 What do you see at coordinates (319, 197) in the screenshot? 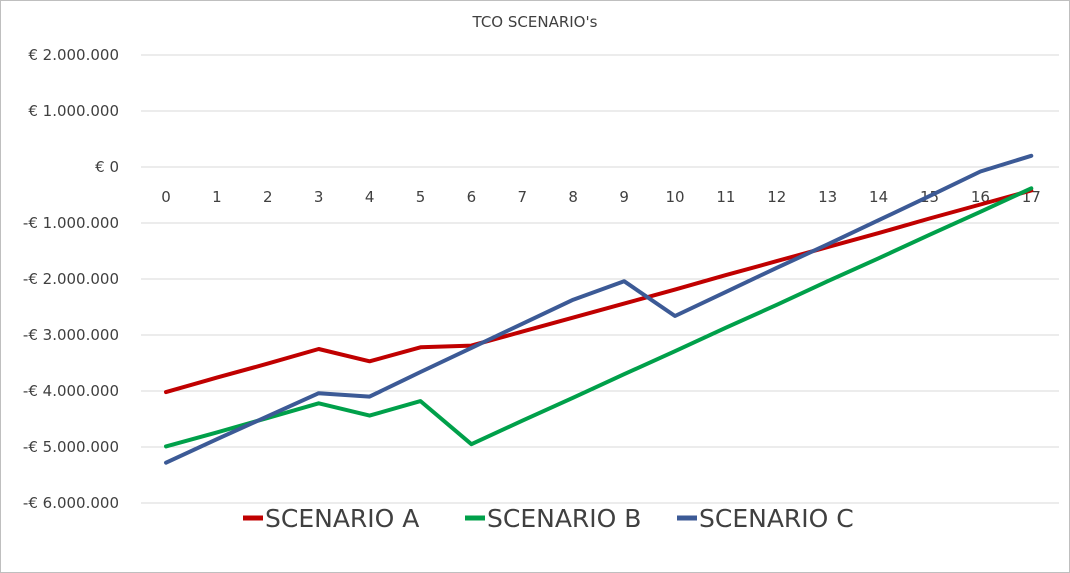
I see `x-tick-label: 3` at bounding box center [319, 197].